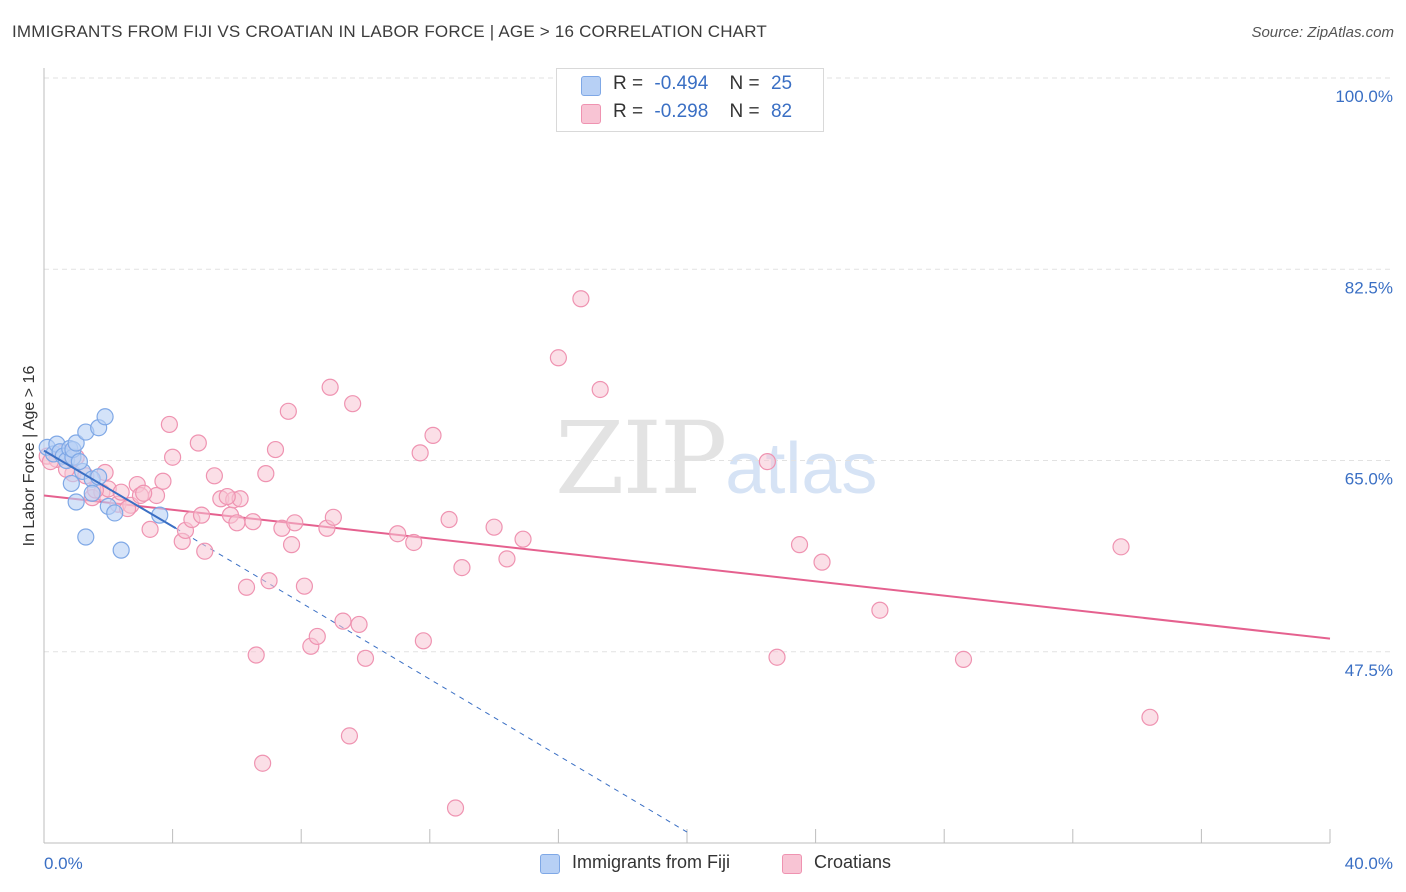 This screenshot has height=892, width=1406. What do you see at coordinates (853, 862) in the screenshot?
I see `bottom-croatians-label: Croatians` at bounding box center [853, 862].